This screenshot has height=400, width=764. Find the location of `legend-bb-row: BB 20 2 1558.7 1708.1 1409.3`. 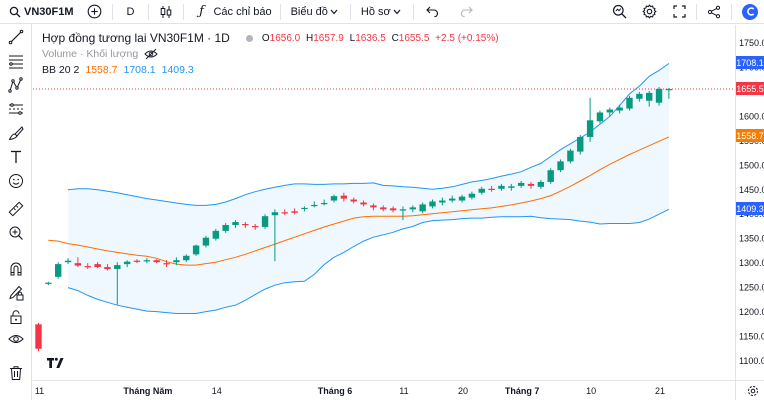

legend-bb-row: BB 20 2 1558.7 1708.1 1409.3 is located at coordinates (270, 70).